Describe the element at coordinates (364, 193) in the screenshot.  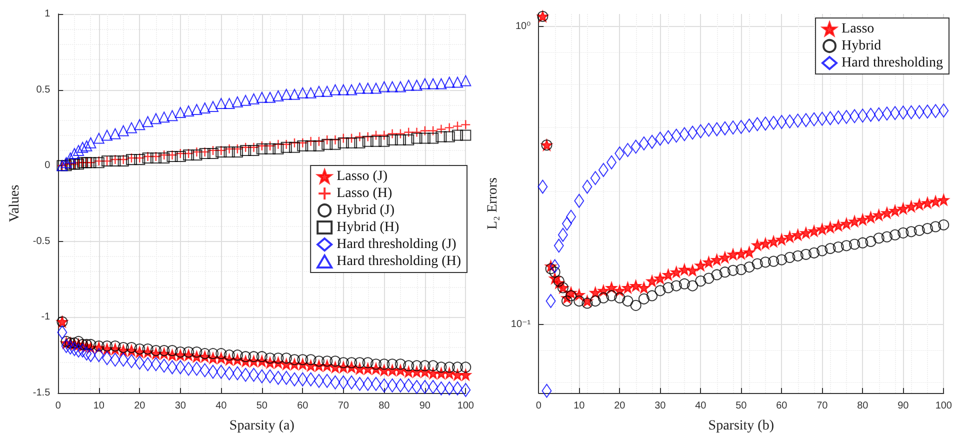
I see `legend-label: Lasso (H)` at that location.